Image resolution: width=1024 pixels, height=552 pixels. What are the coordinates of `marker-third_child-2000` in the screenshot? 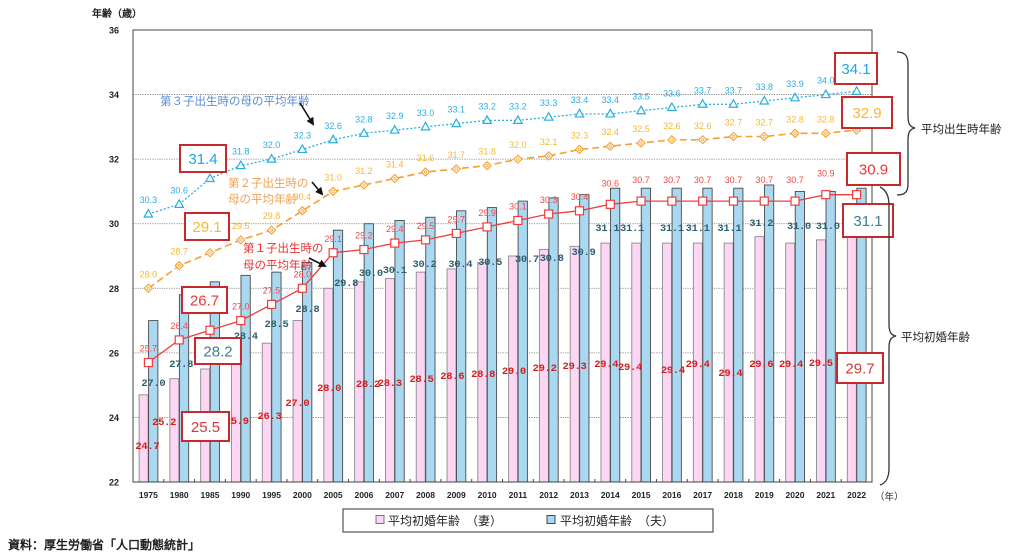 It's located at (302, 148).